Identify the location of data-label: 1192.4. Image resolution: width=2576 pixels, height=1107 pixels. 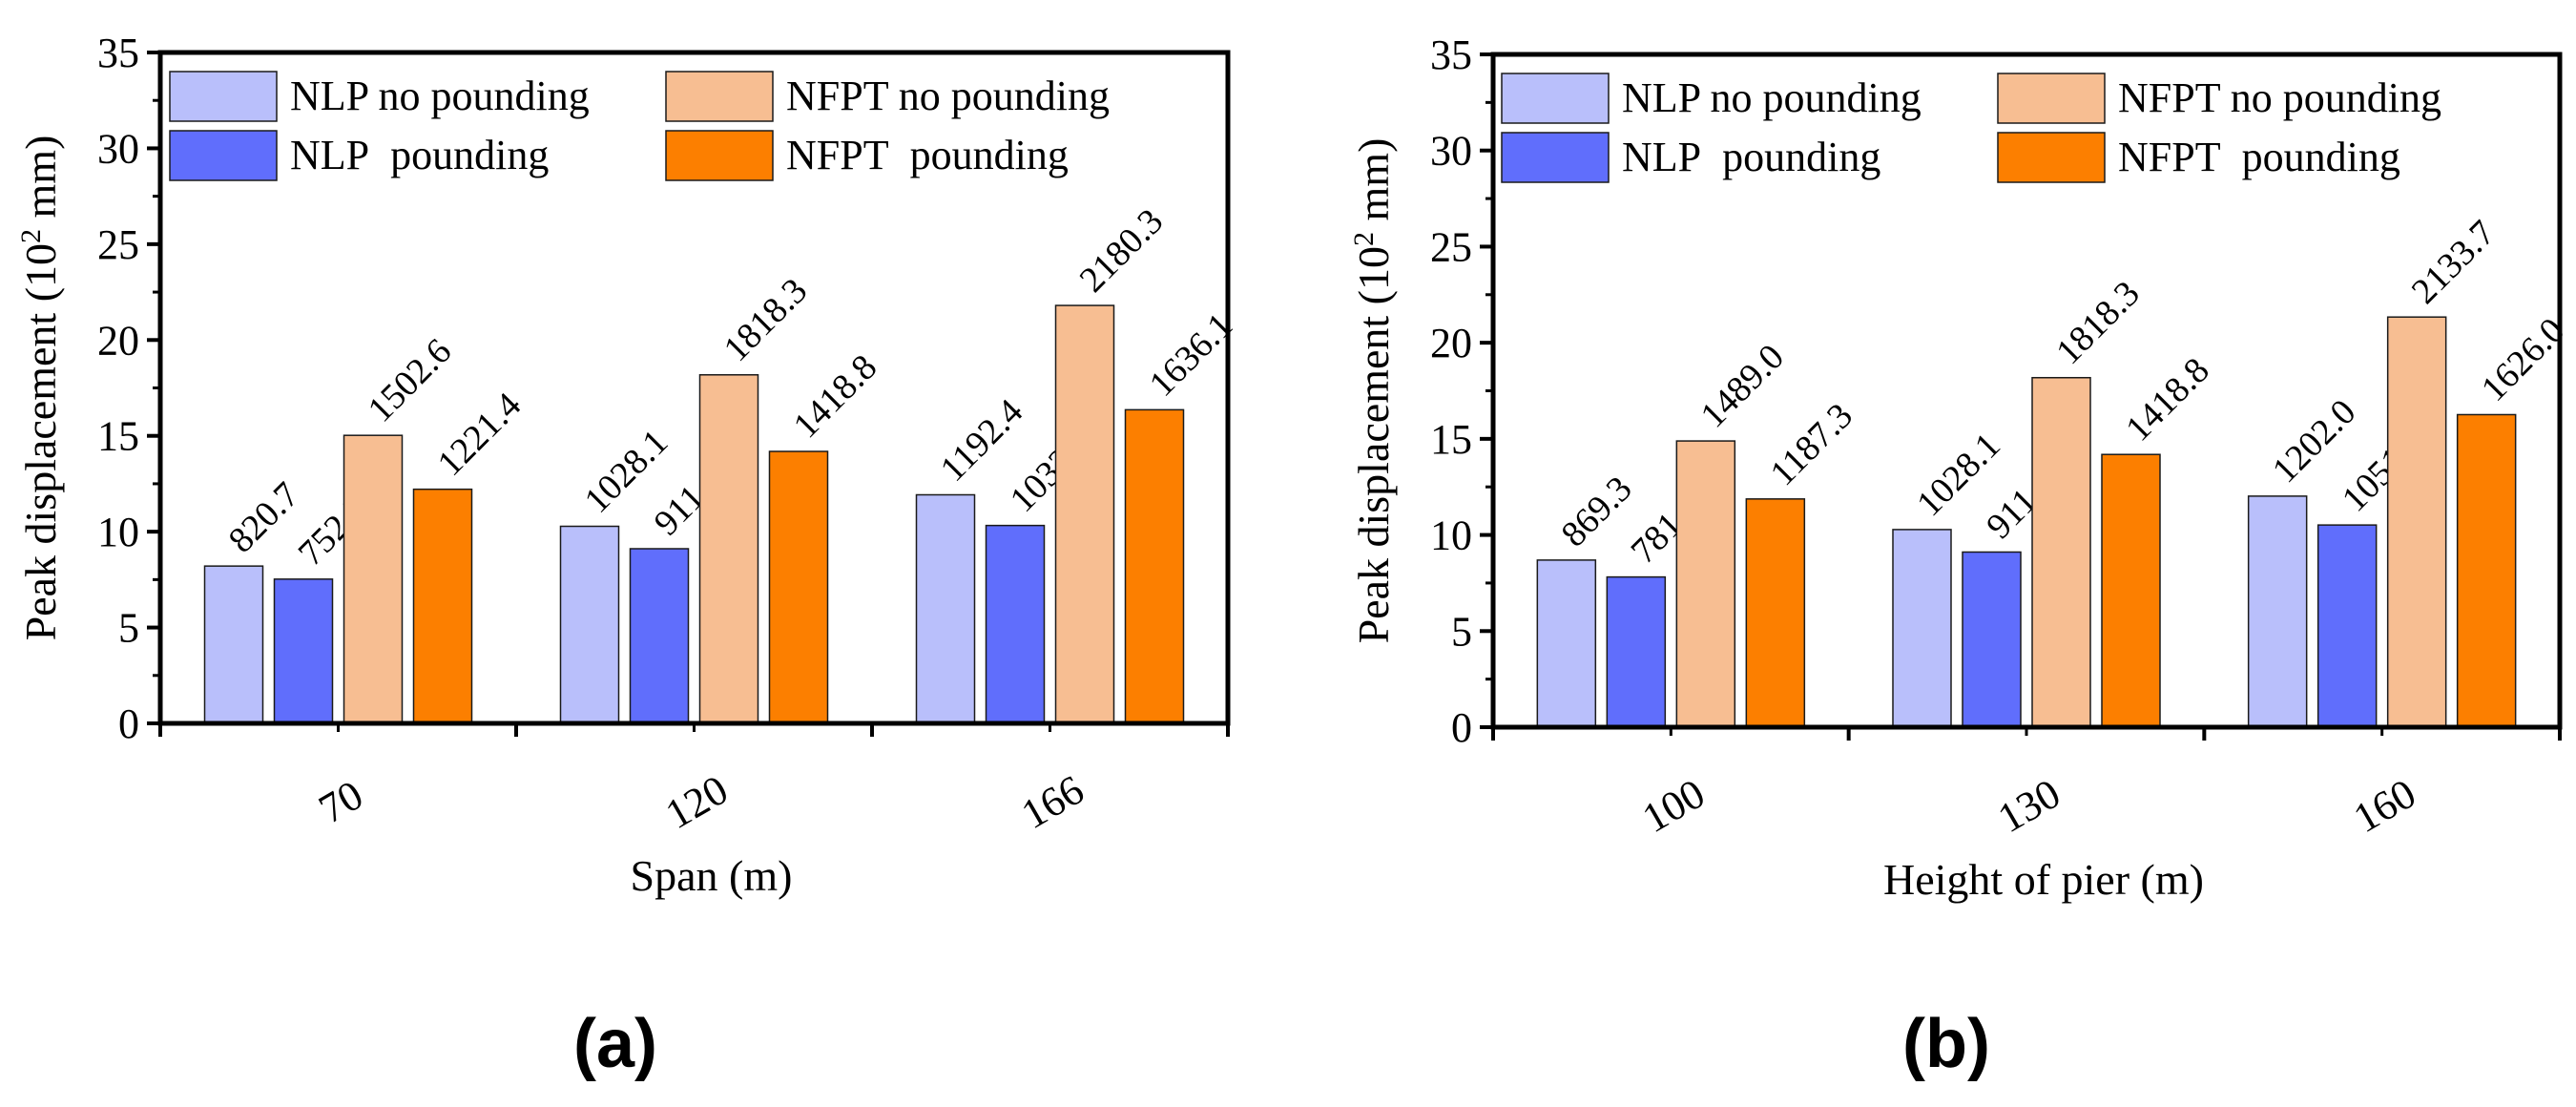
(982, 440).